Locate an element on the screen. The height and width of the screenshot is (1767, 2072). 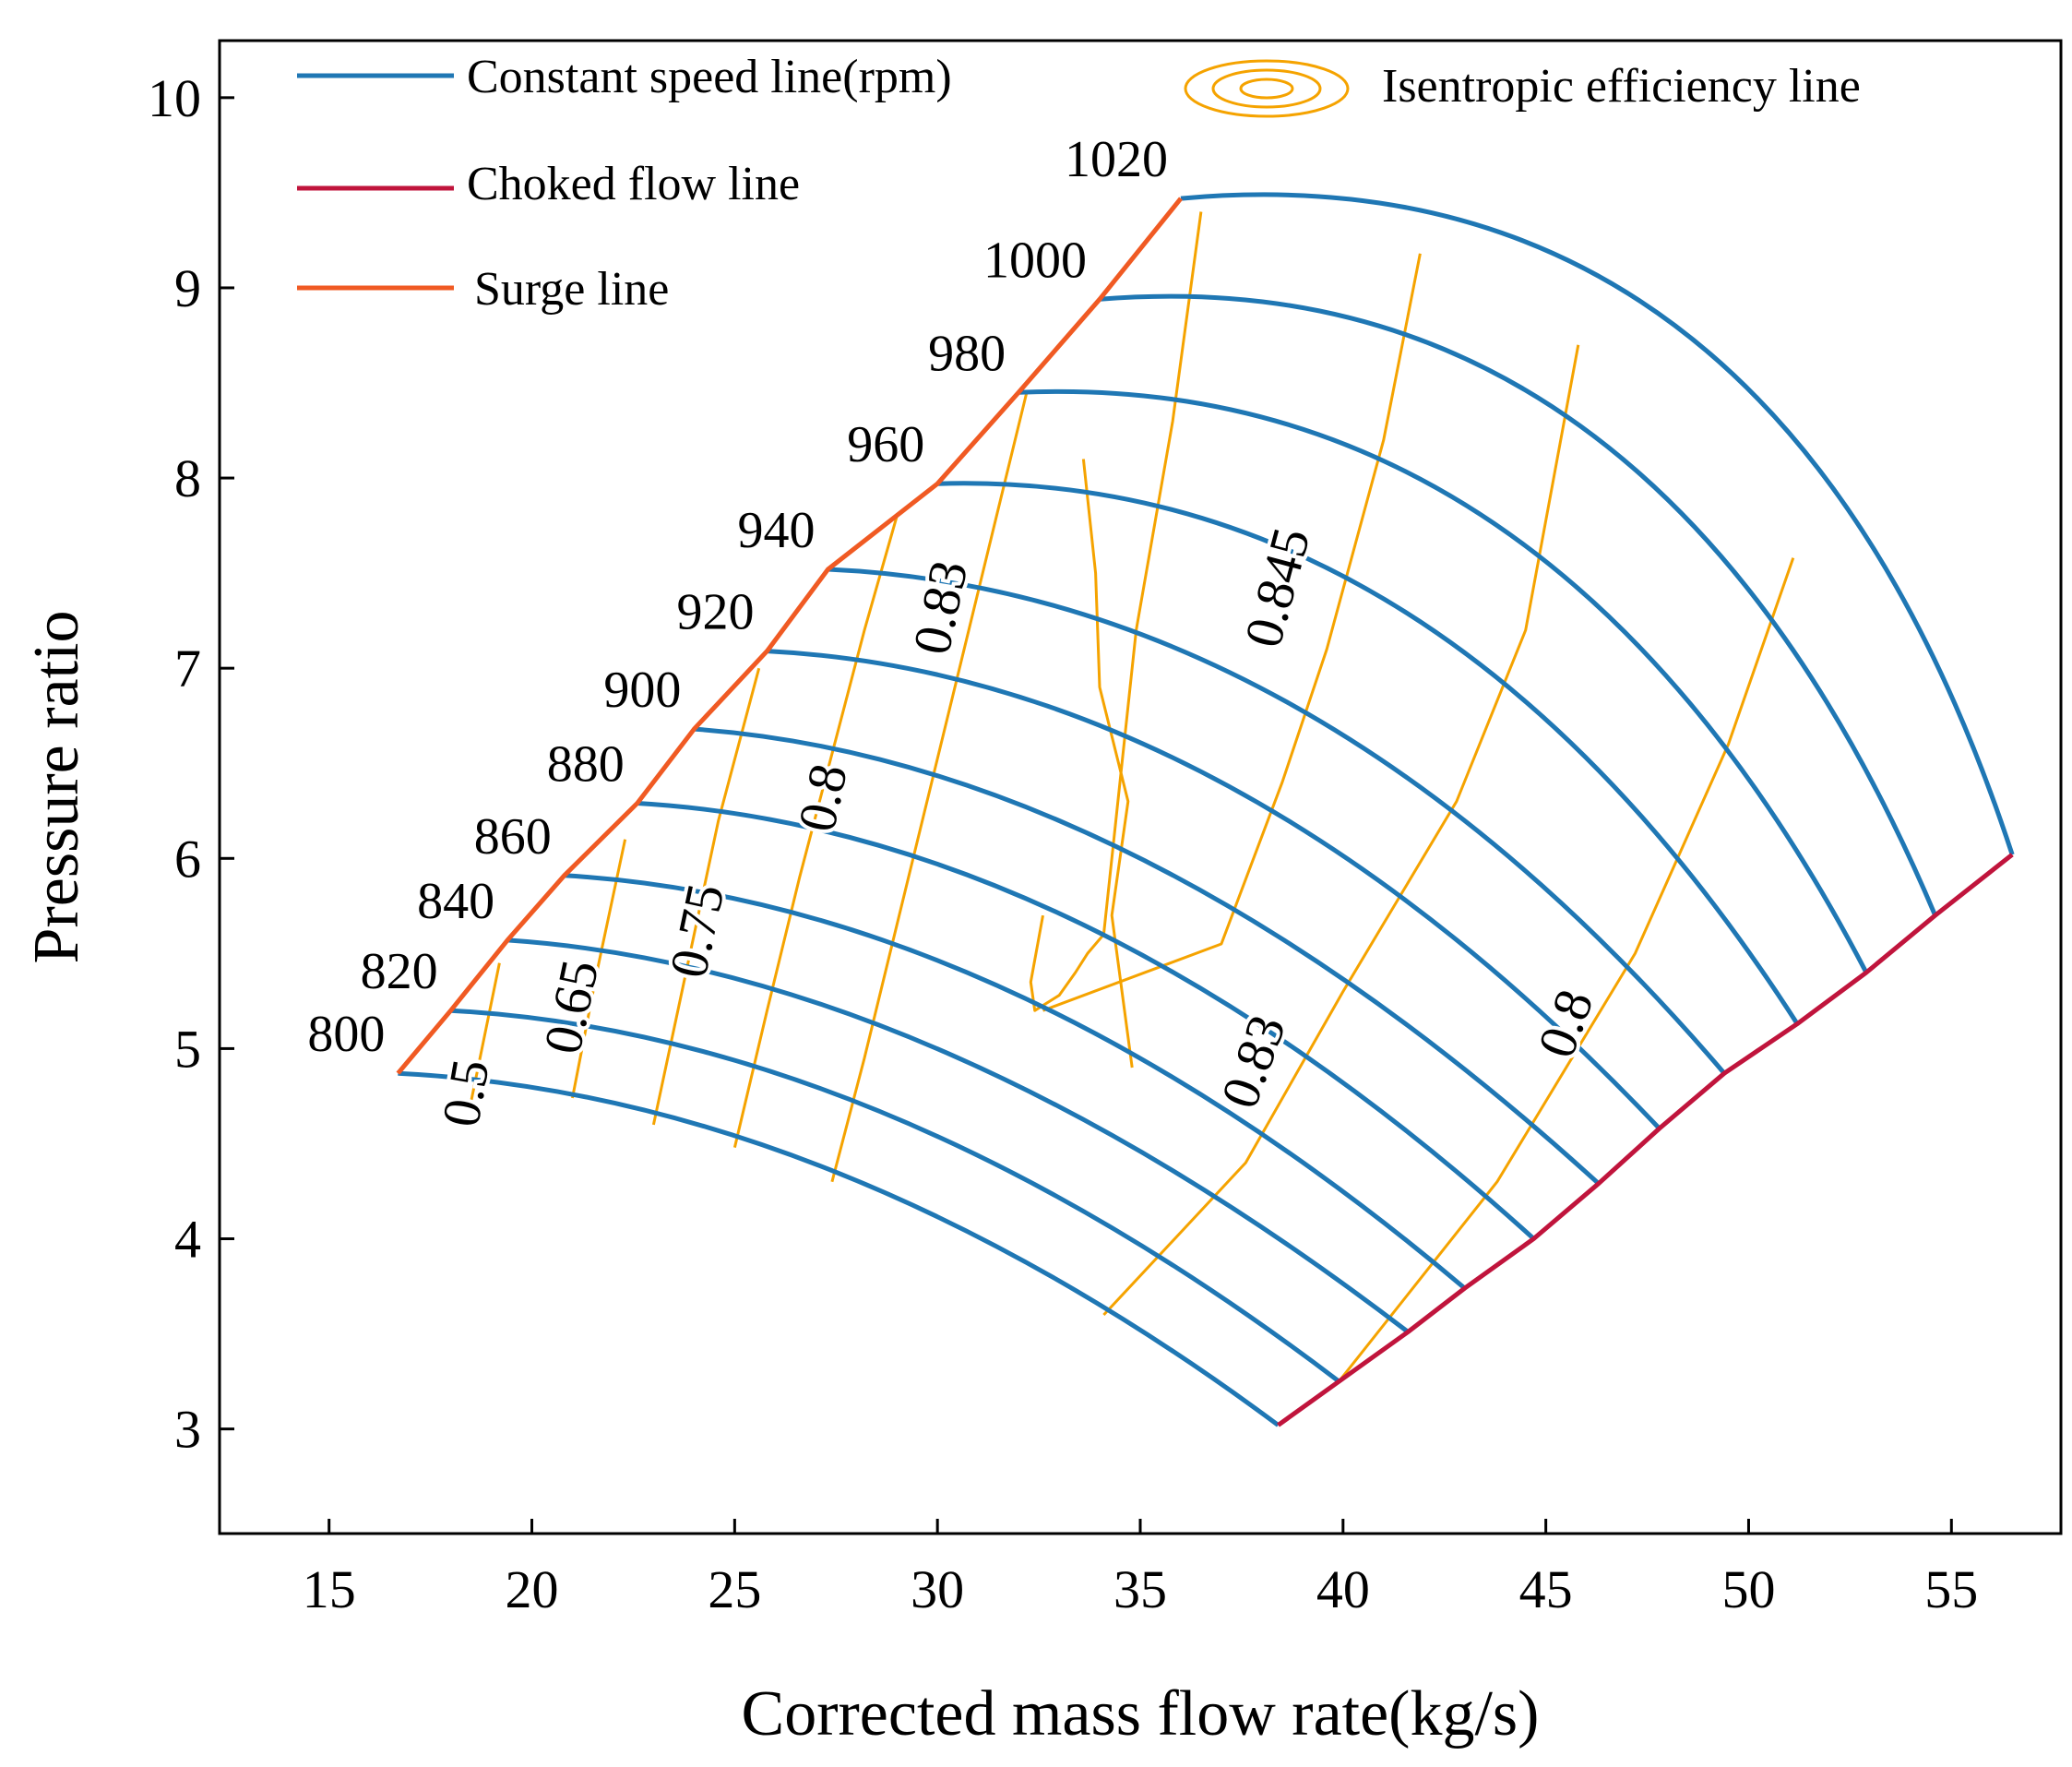
y-tick-label: 9 is located at coordinates (187, 288).